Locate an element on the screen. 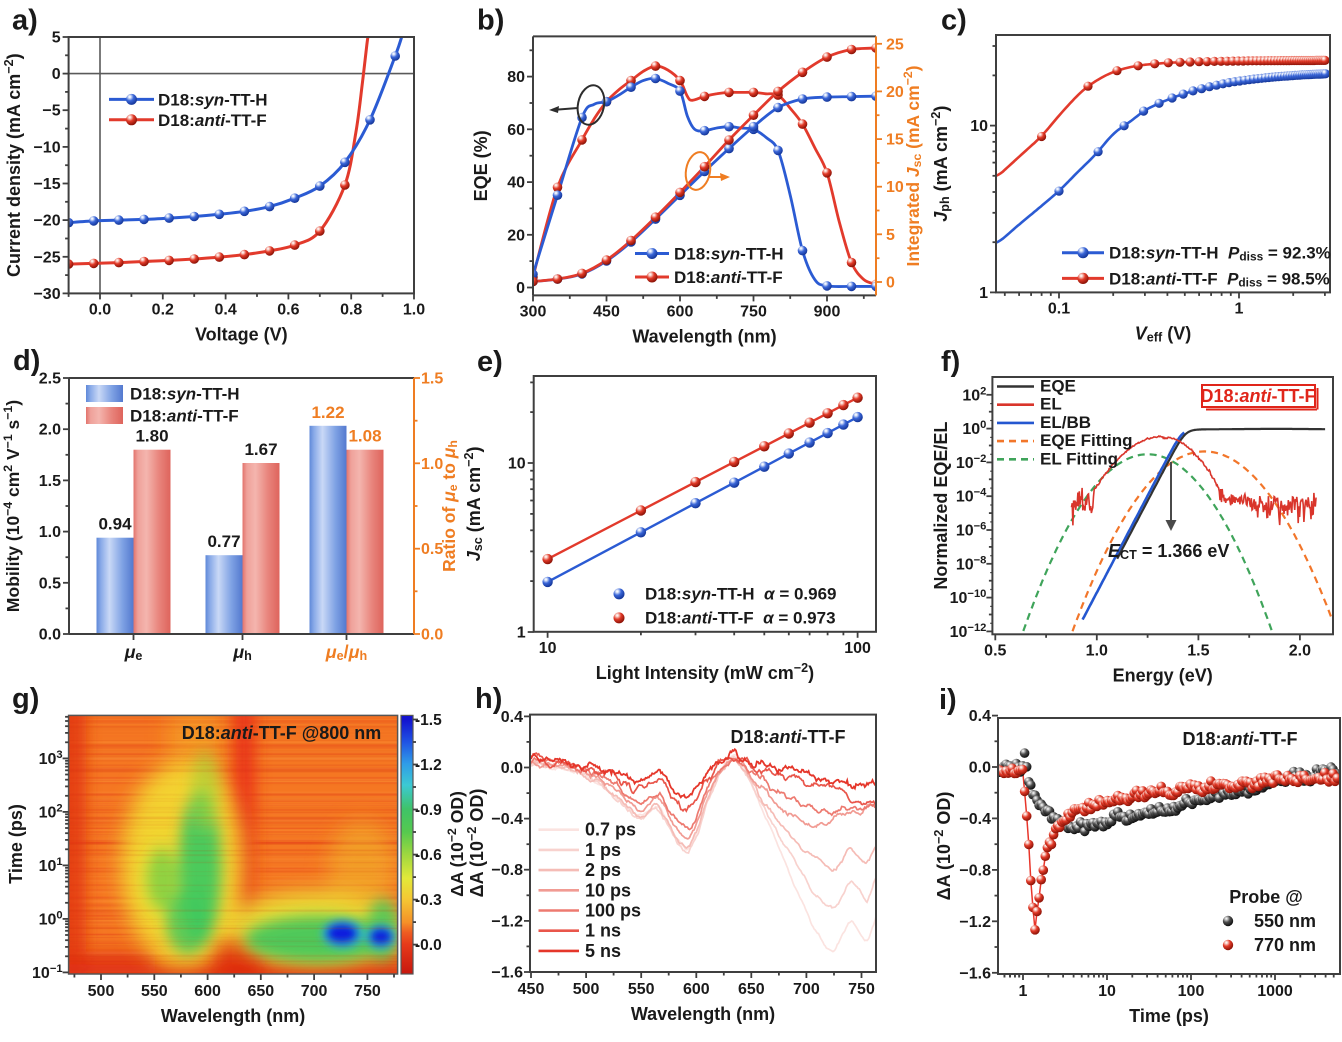 The width and height of the screenshot is (1342, 1042). svg-text: Mobility (10−4 cm2 V−1 s−1) is located at coordinates (12, 506).